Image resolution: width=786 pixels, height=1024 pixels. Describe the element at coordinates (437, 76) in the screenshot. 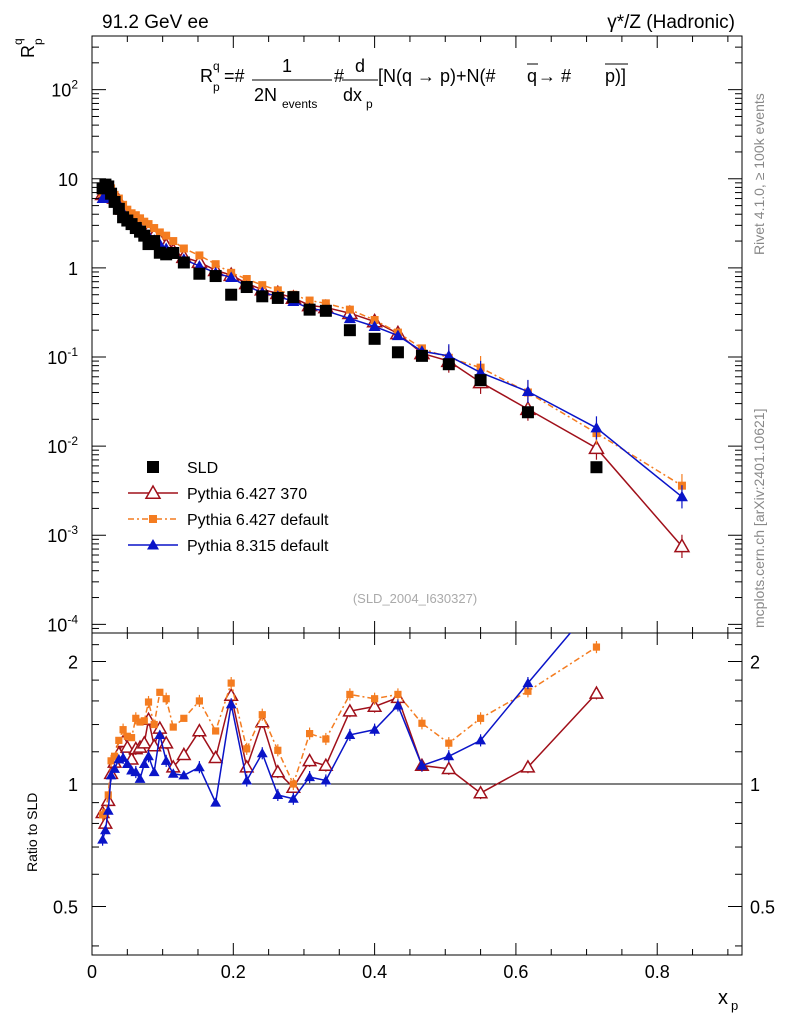

I see `svg-text: [N(q → p)+N(#` at that location.